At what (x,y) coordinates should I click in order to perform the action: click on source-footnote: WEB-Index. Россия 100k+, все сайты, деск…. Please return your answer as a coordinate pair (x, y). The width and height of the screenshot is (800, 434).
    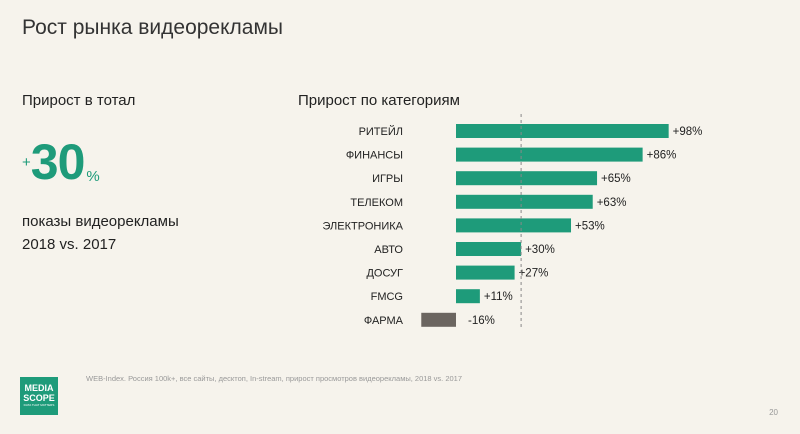
    Looking at the image, I should click on (274, 378).